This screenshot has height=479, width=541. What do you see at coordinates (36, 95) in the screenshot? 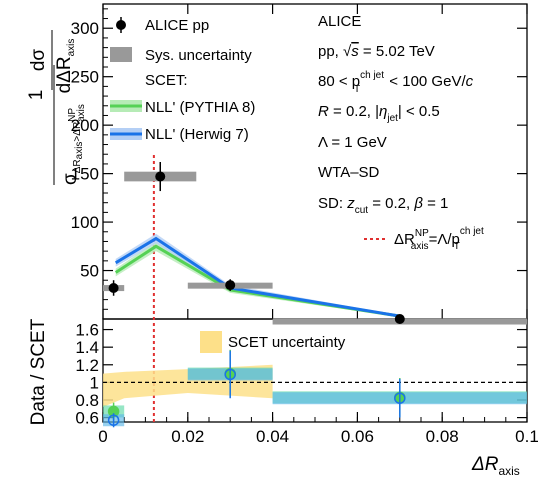
I see `ylabel-prefactor: 1` at bounding box center [36, 95].